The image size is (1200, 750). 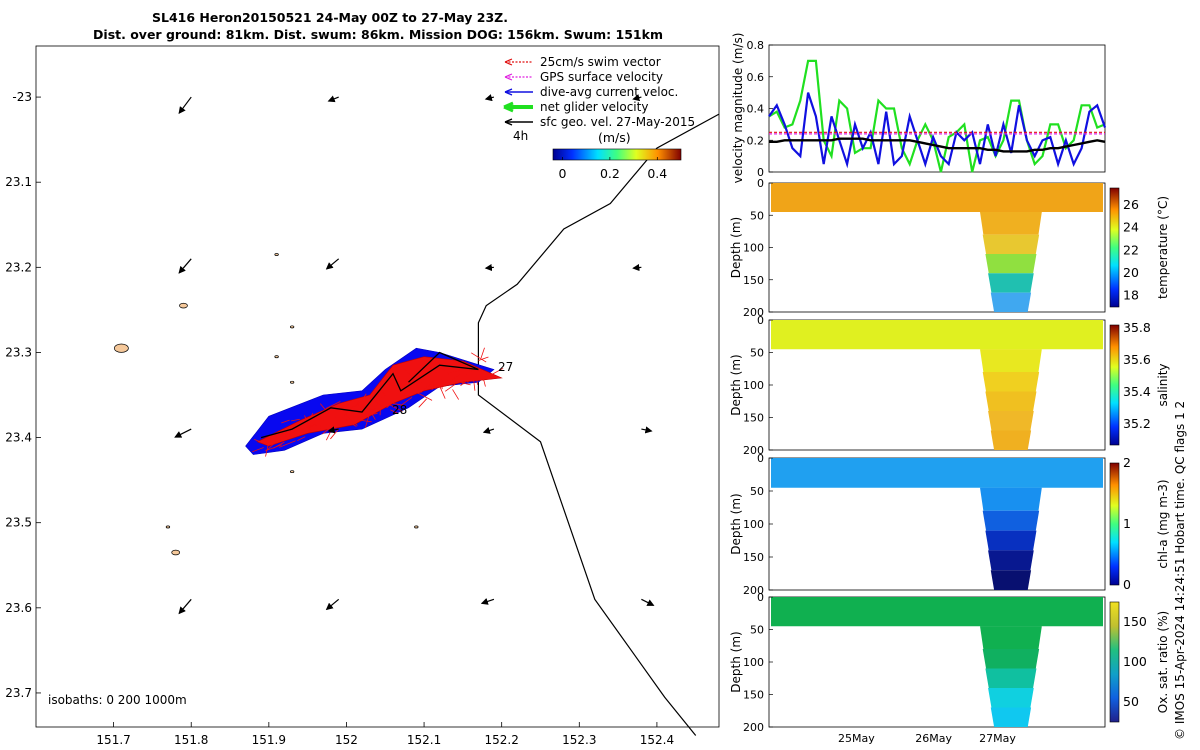 What do you see at coordinates (601, 77) in the screenshot?
I see `legend-label-gps: GPS surface velocity` at bounding box center [601, 77].